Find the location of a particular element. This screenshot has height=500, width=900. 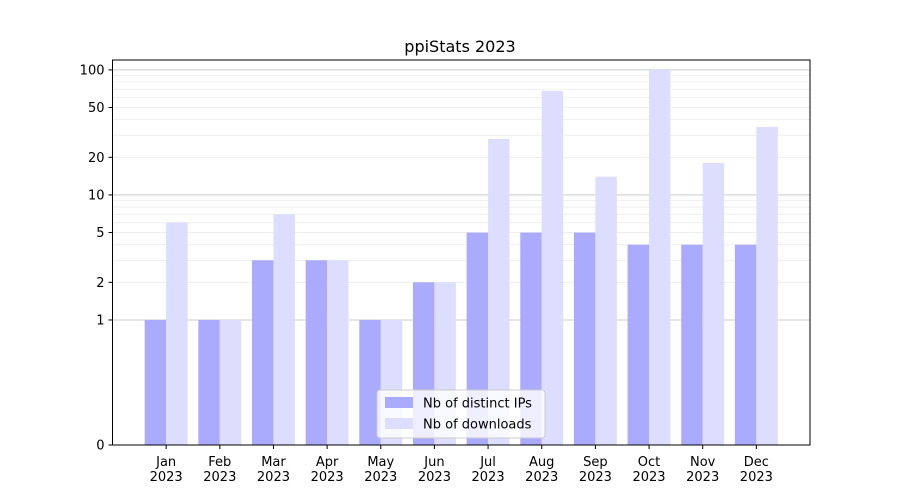

chart-title: ppiStats 2023 is located at coordinates (459, 46).